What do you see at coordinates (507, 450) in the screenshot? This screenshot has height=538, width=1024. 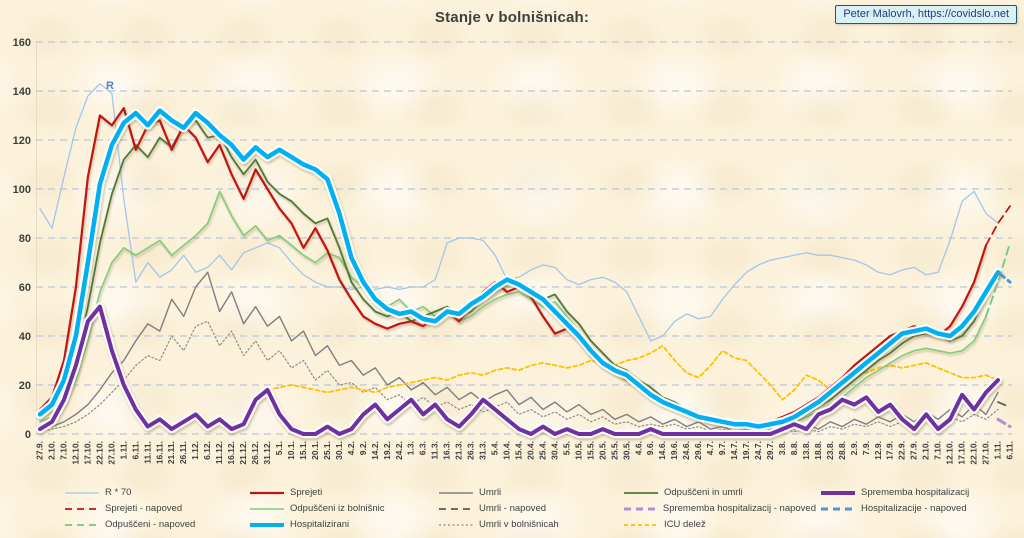 I see `x-tick-label: 10.4.` at bounding box center [507, 450].